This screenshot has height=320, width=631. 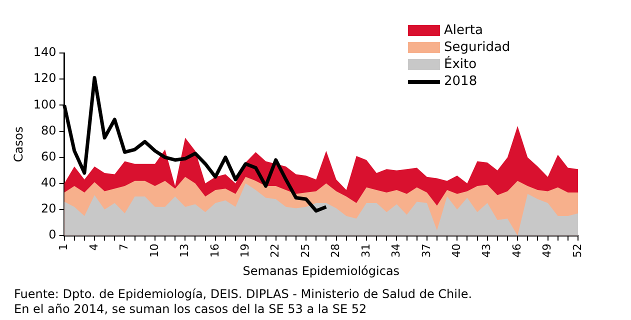 I want to click on x-tick-label: 34, so click(x=396, y=251).